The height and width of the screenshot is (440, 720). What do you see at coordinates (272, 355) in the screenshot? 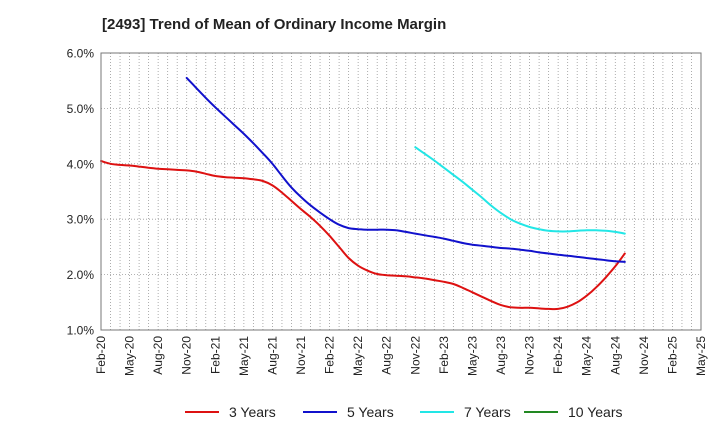
I see `x-tick-label: Aug-21` at bounding box center [272, 355].